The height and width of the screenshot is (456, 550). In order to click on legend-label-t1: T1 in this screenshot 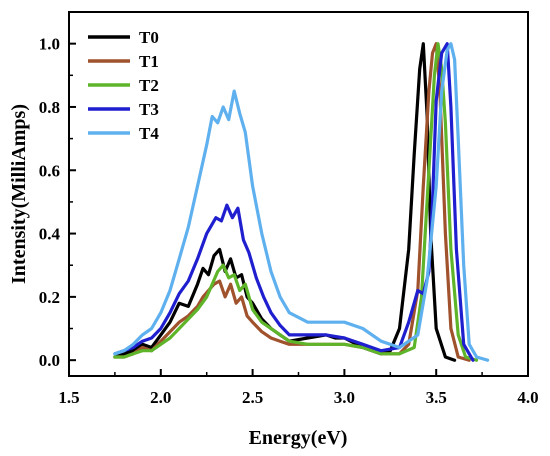, I will do `click(149, 61)`.